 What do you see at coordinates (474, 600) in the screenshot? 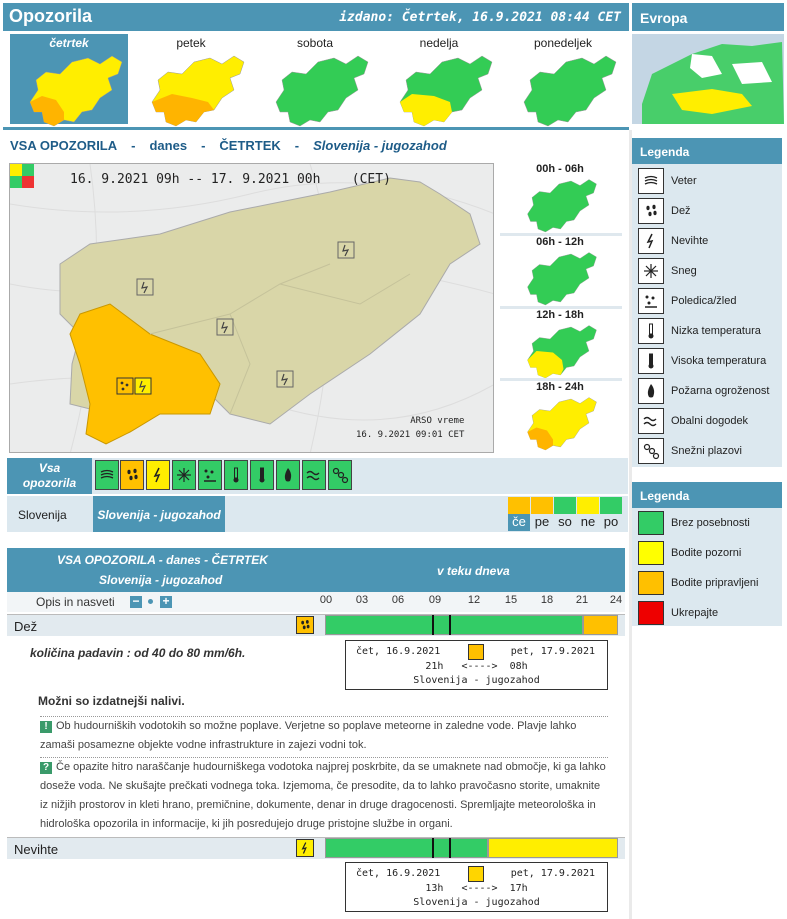
I see `hour-tick: 12` at bounding box center [474, 600].